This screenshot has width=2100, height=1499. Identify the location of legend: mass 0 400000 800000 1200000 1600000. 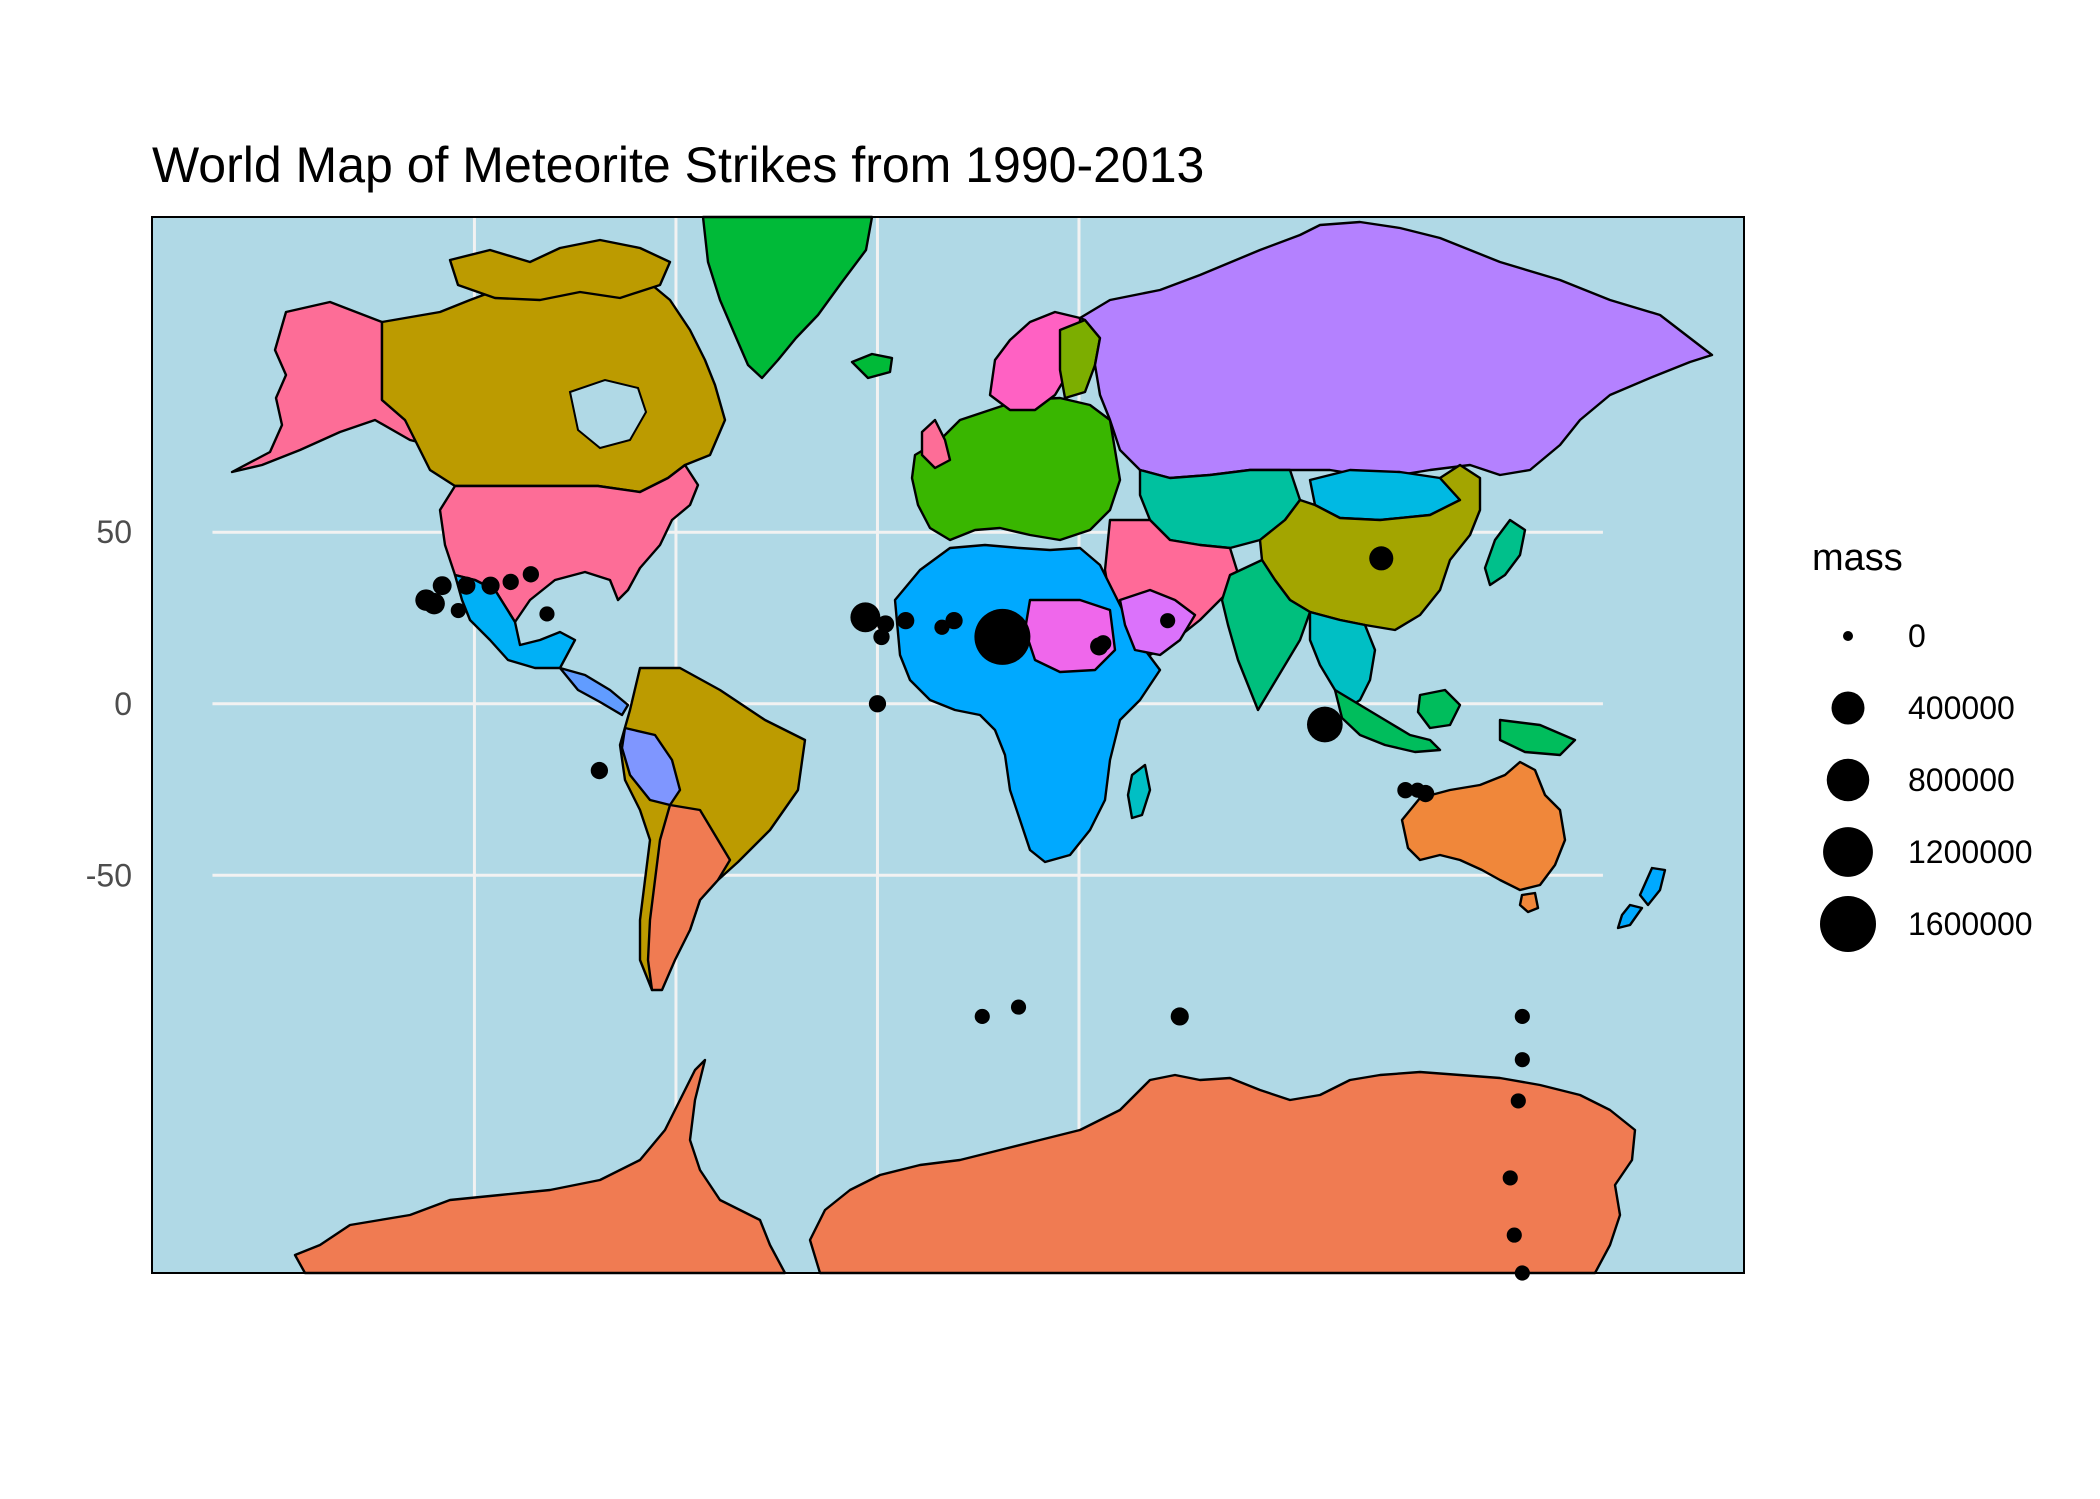
(1922, 744).